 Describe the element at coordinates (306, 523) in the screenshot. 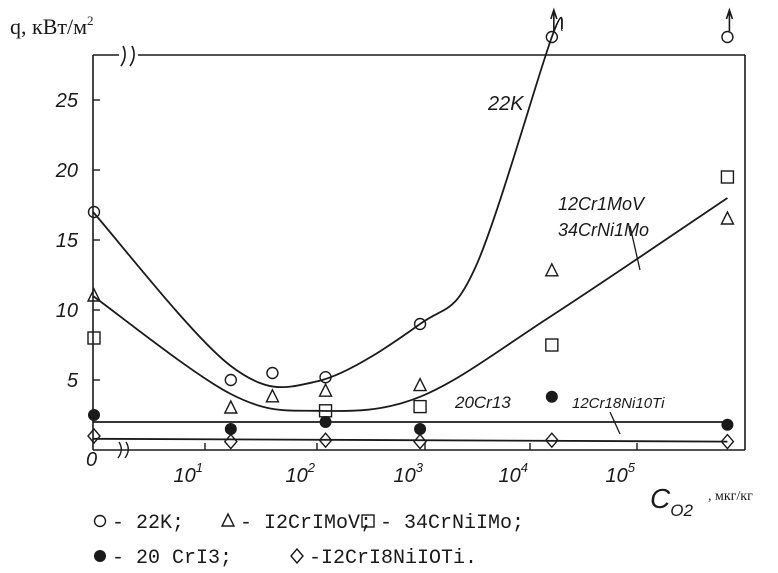

I see `legend-item-triangle: - I2CrIMoV;` at that location.